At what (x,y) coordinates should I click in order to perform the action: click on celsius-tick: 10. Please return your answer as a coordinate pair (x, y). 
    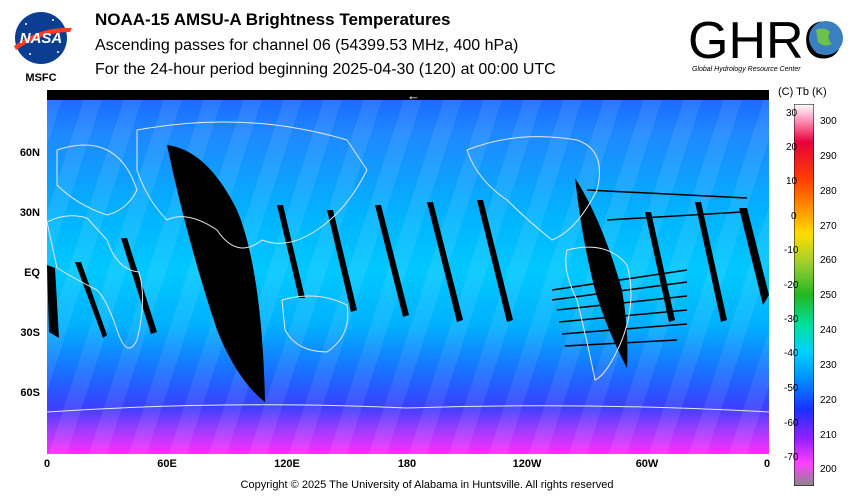
    Looking at the image, I should click on (792, 181).